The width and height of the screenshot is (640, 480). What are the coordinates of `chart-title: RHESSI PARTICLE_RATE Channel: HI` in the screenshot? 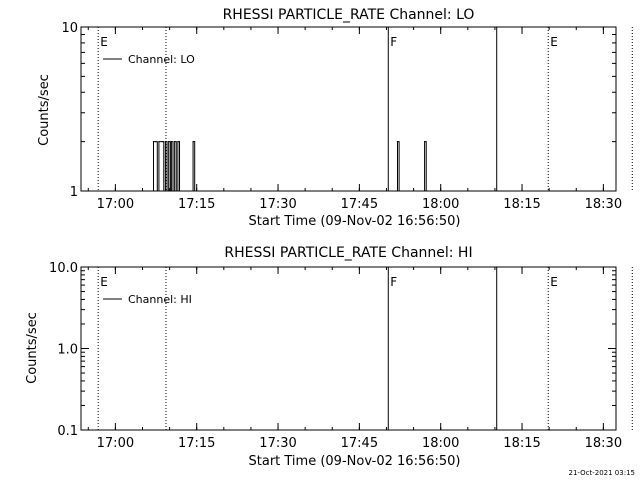 It's located at (348, 253).